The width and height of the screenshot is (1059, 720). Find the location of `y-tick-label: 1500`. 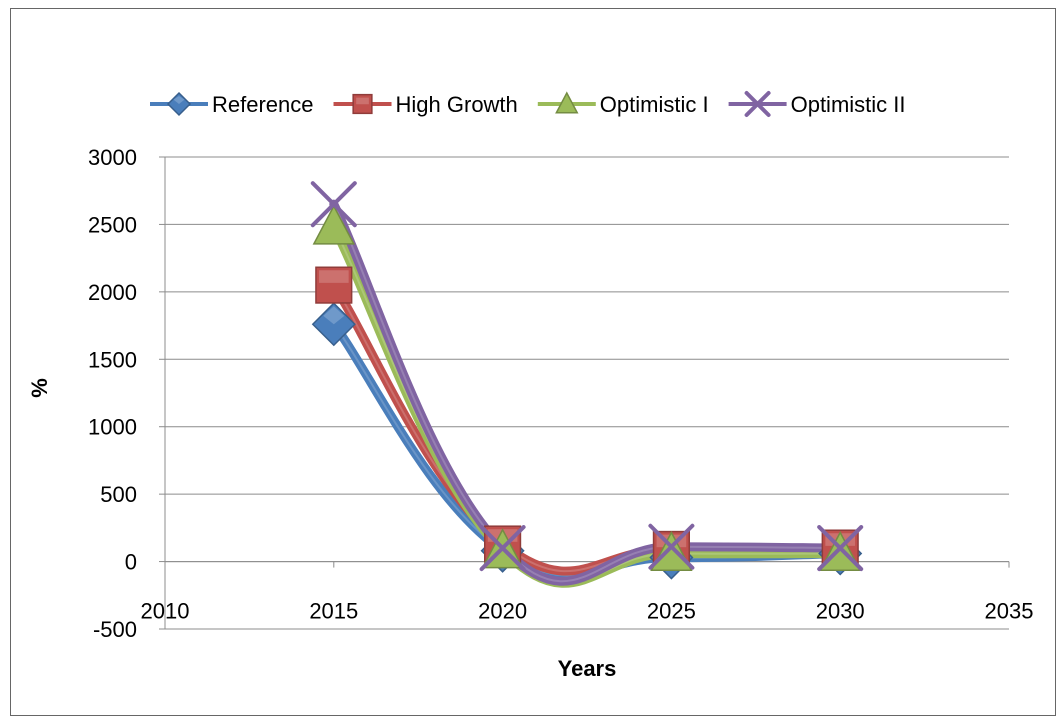

y-tick-label: 1500 is located at coordinates (112, 359).